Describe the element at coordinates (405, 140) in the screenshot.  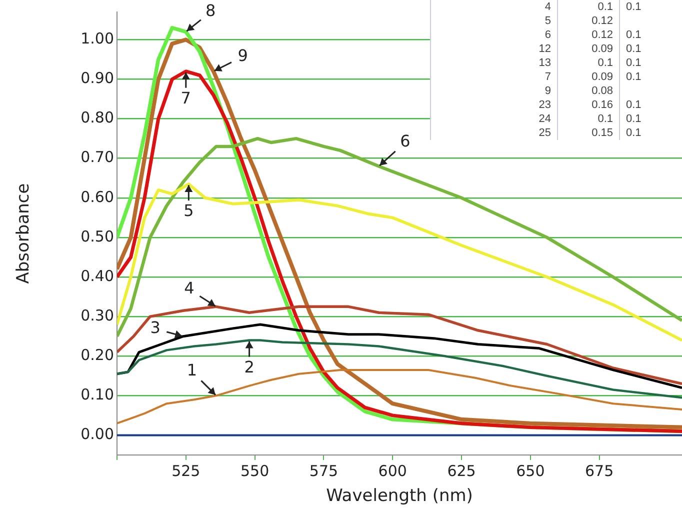
I see `annotation: 6` at that location.